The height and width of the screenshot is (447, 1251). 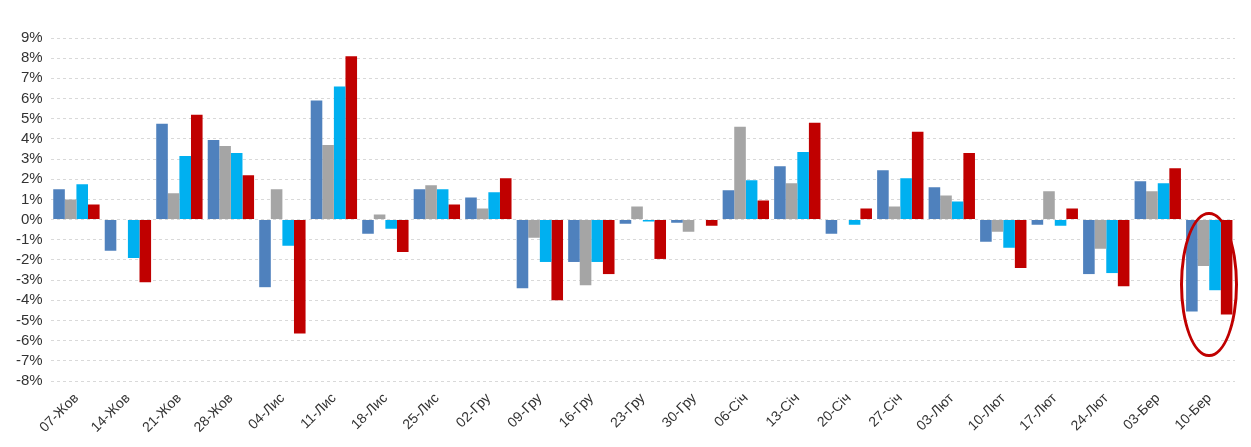 I want to click on y-tick-label: 6%, so click(x=31, y=97).